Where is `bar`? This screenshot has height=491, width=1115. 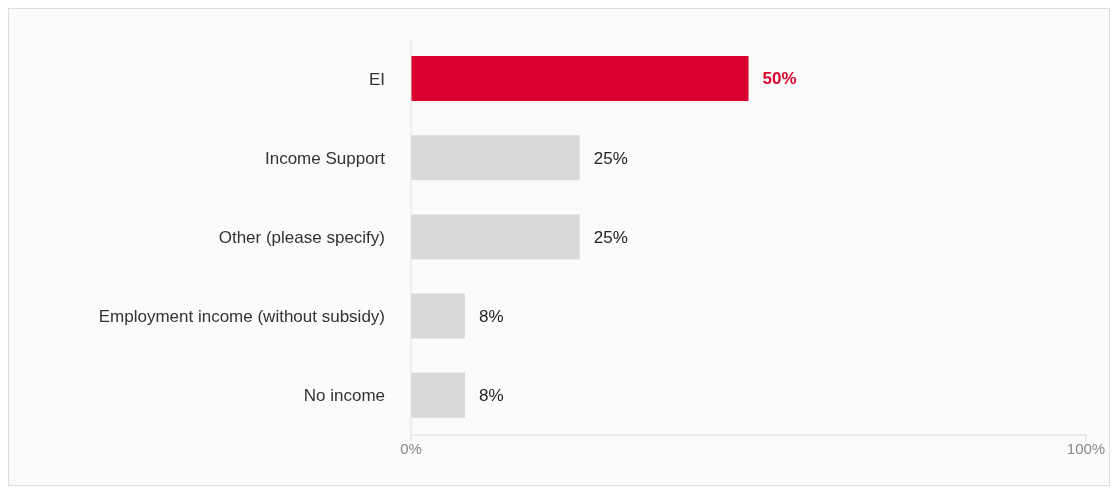 bar is located at coordinates (580, 78).